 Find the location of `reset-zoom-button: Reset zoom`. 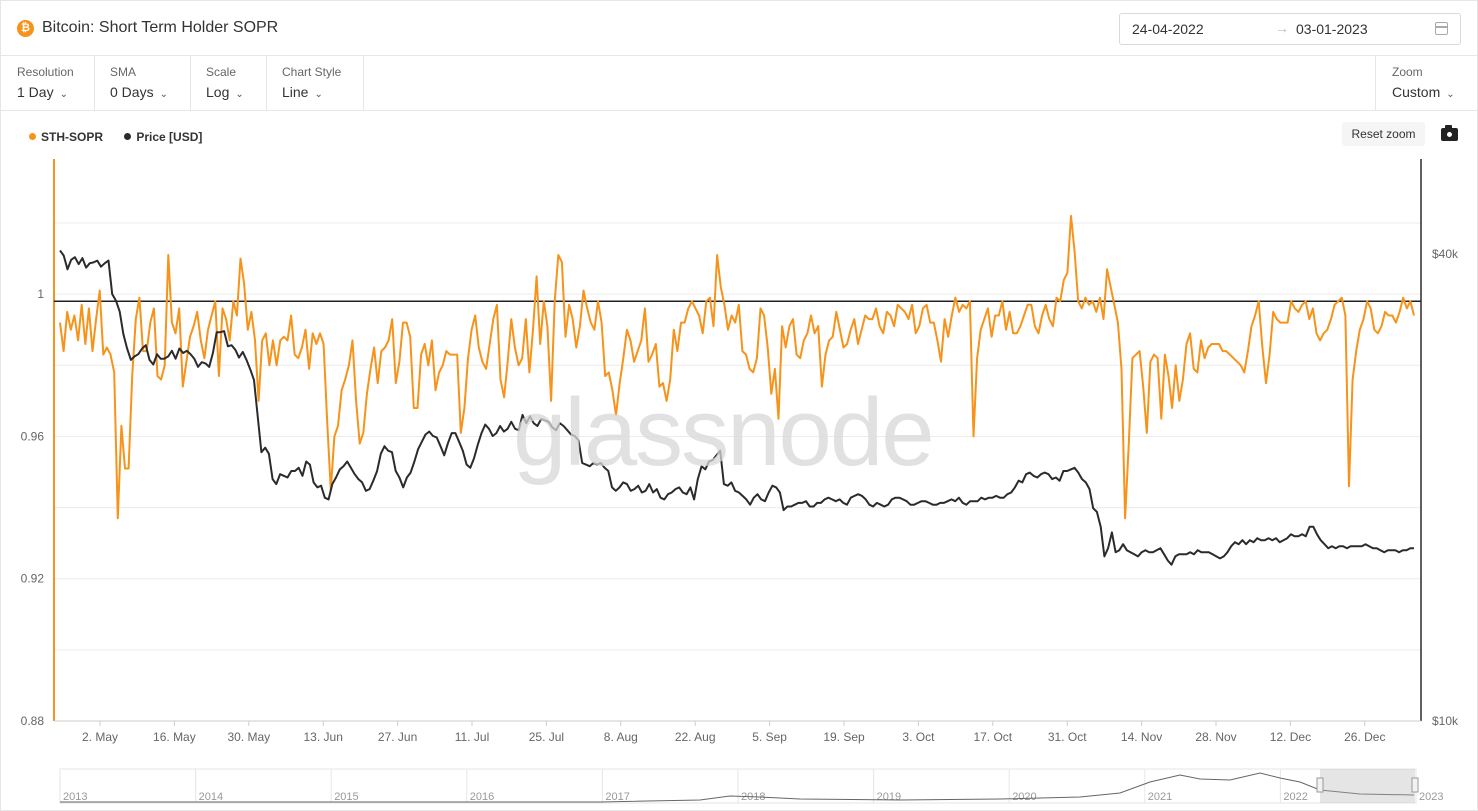

reset-zoom-button: Reset zoom is located at coordinates (1383, 134).